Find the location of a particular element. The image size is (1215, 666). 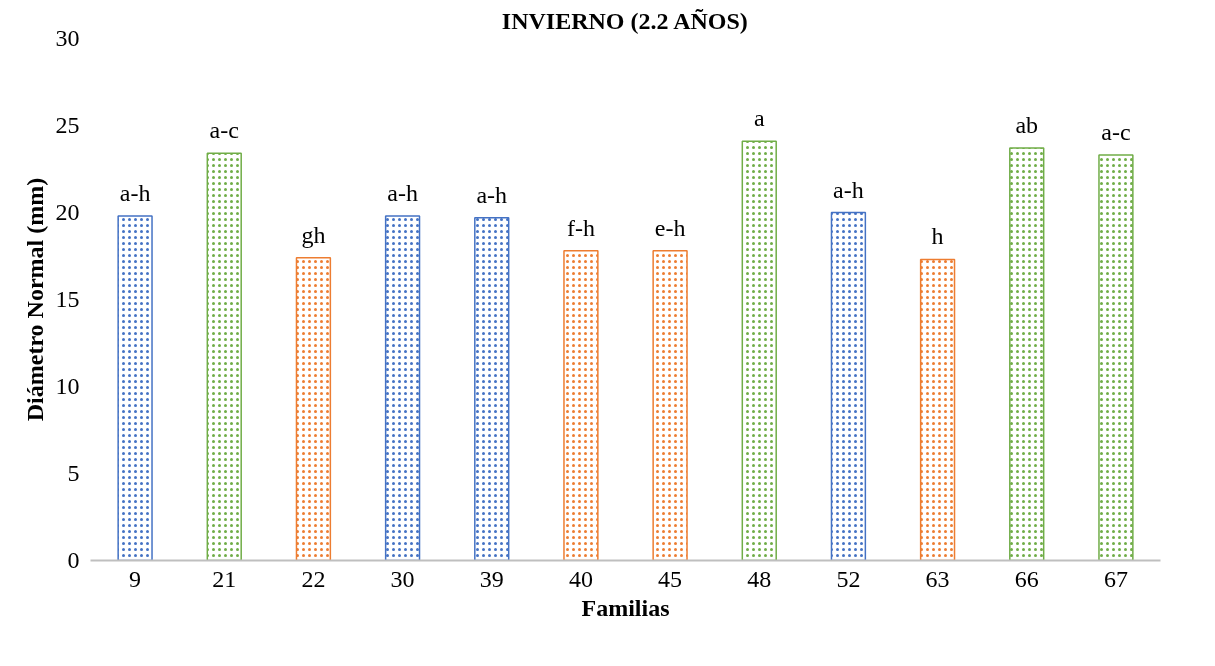

x-tick-label: 63 is located at coordinates (937, 578).